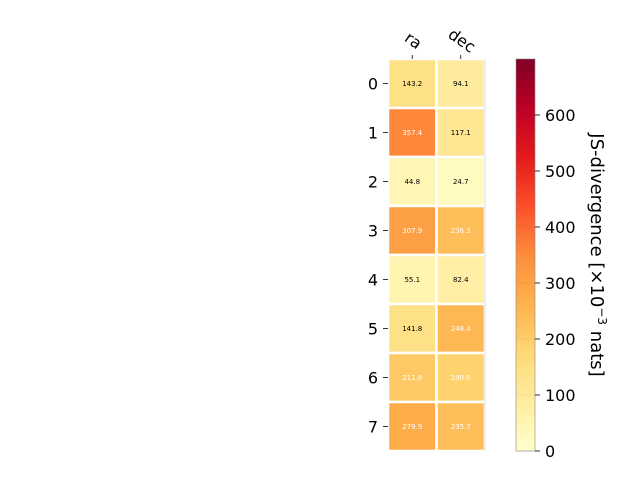 The width and height of the screenshot is (640, 480). I want to click on colorbar-ticks: 0 100 200 300 400 500 600, so click(546, 283).